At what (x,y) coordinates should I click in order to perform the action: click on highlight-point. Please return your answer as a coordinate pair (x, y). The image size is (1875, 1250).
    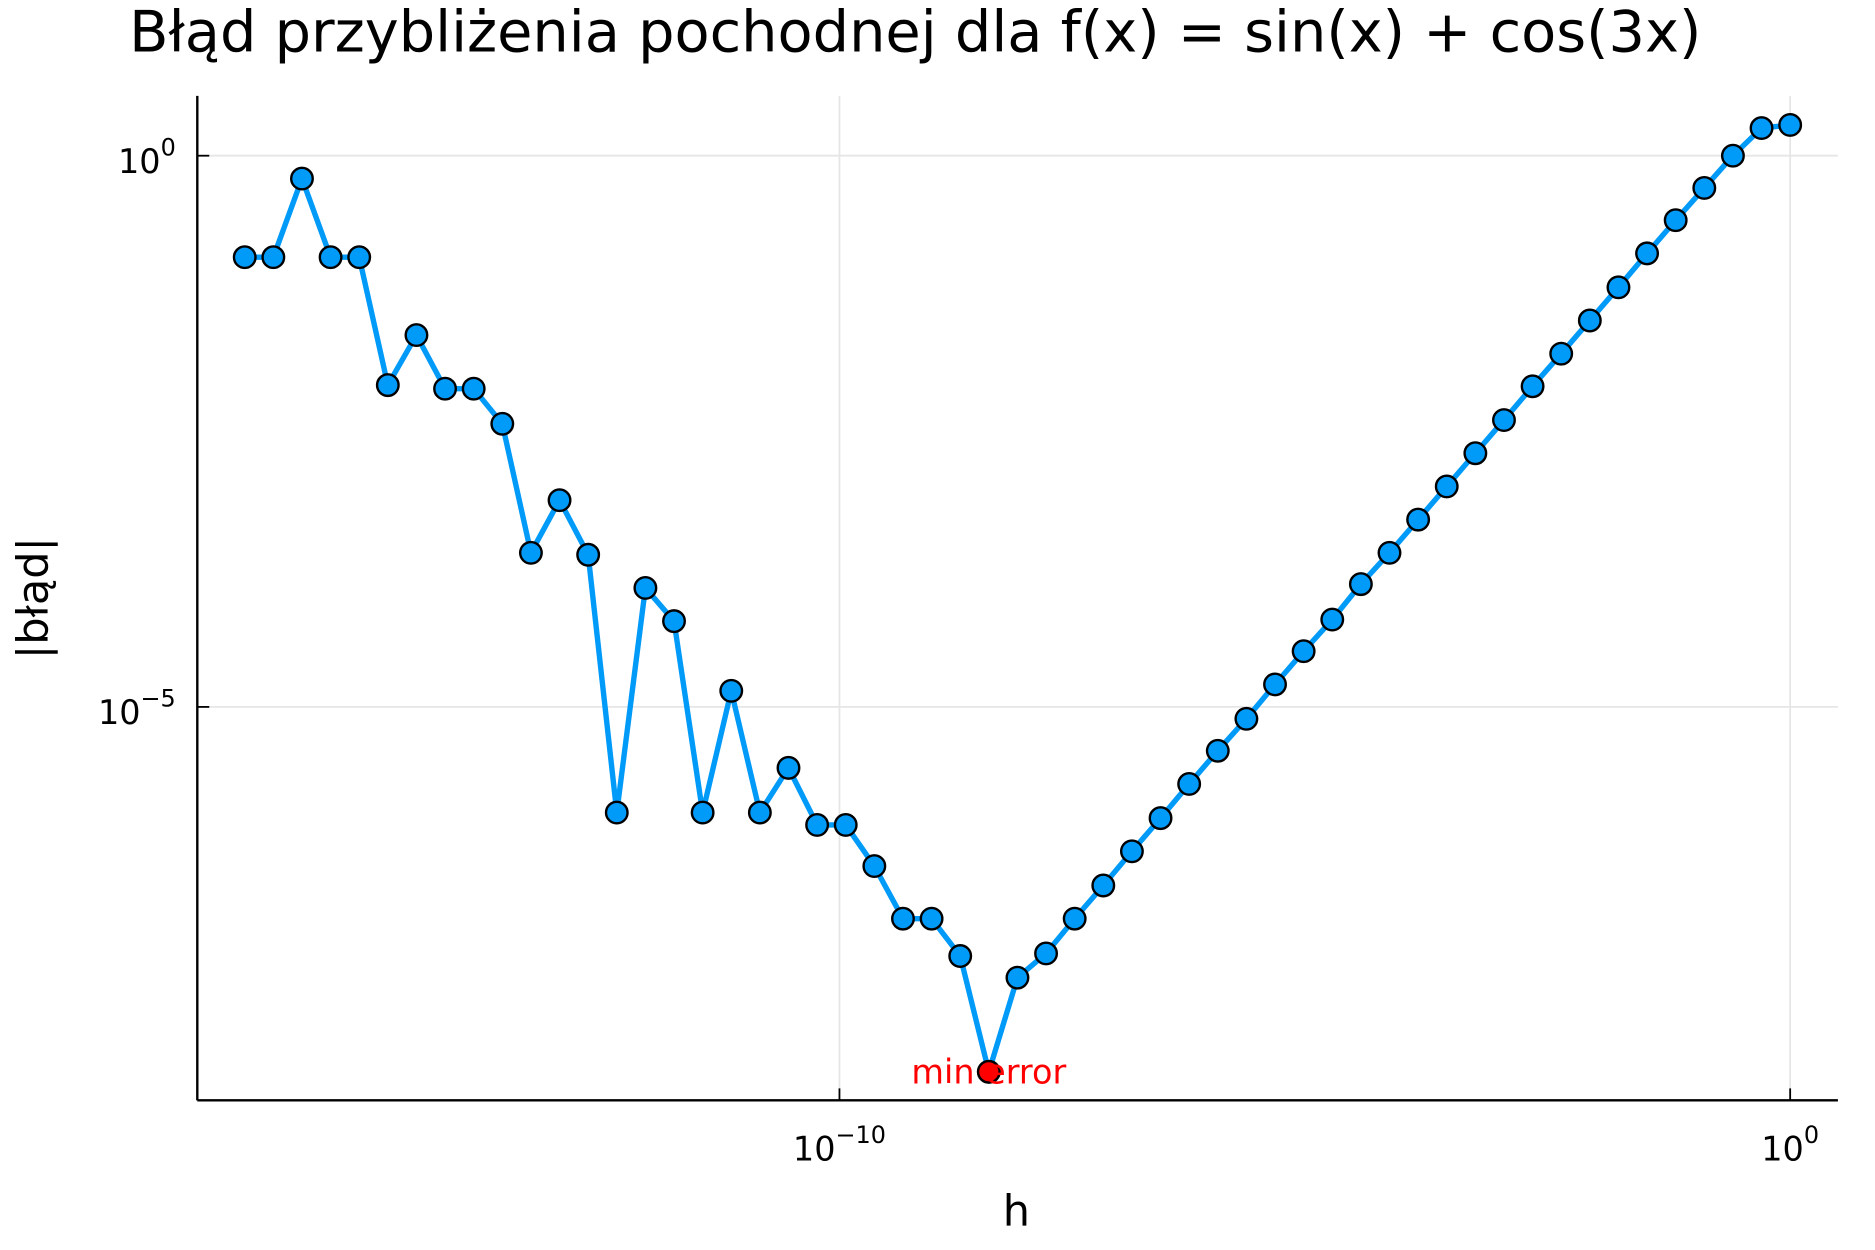
    Looking at the image, I should click on (988, 1071).